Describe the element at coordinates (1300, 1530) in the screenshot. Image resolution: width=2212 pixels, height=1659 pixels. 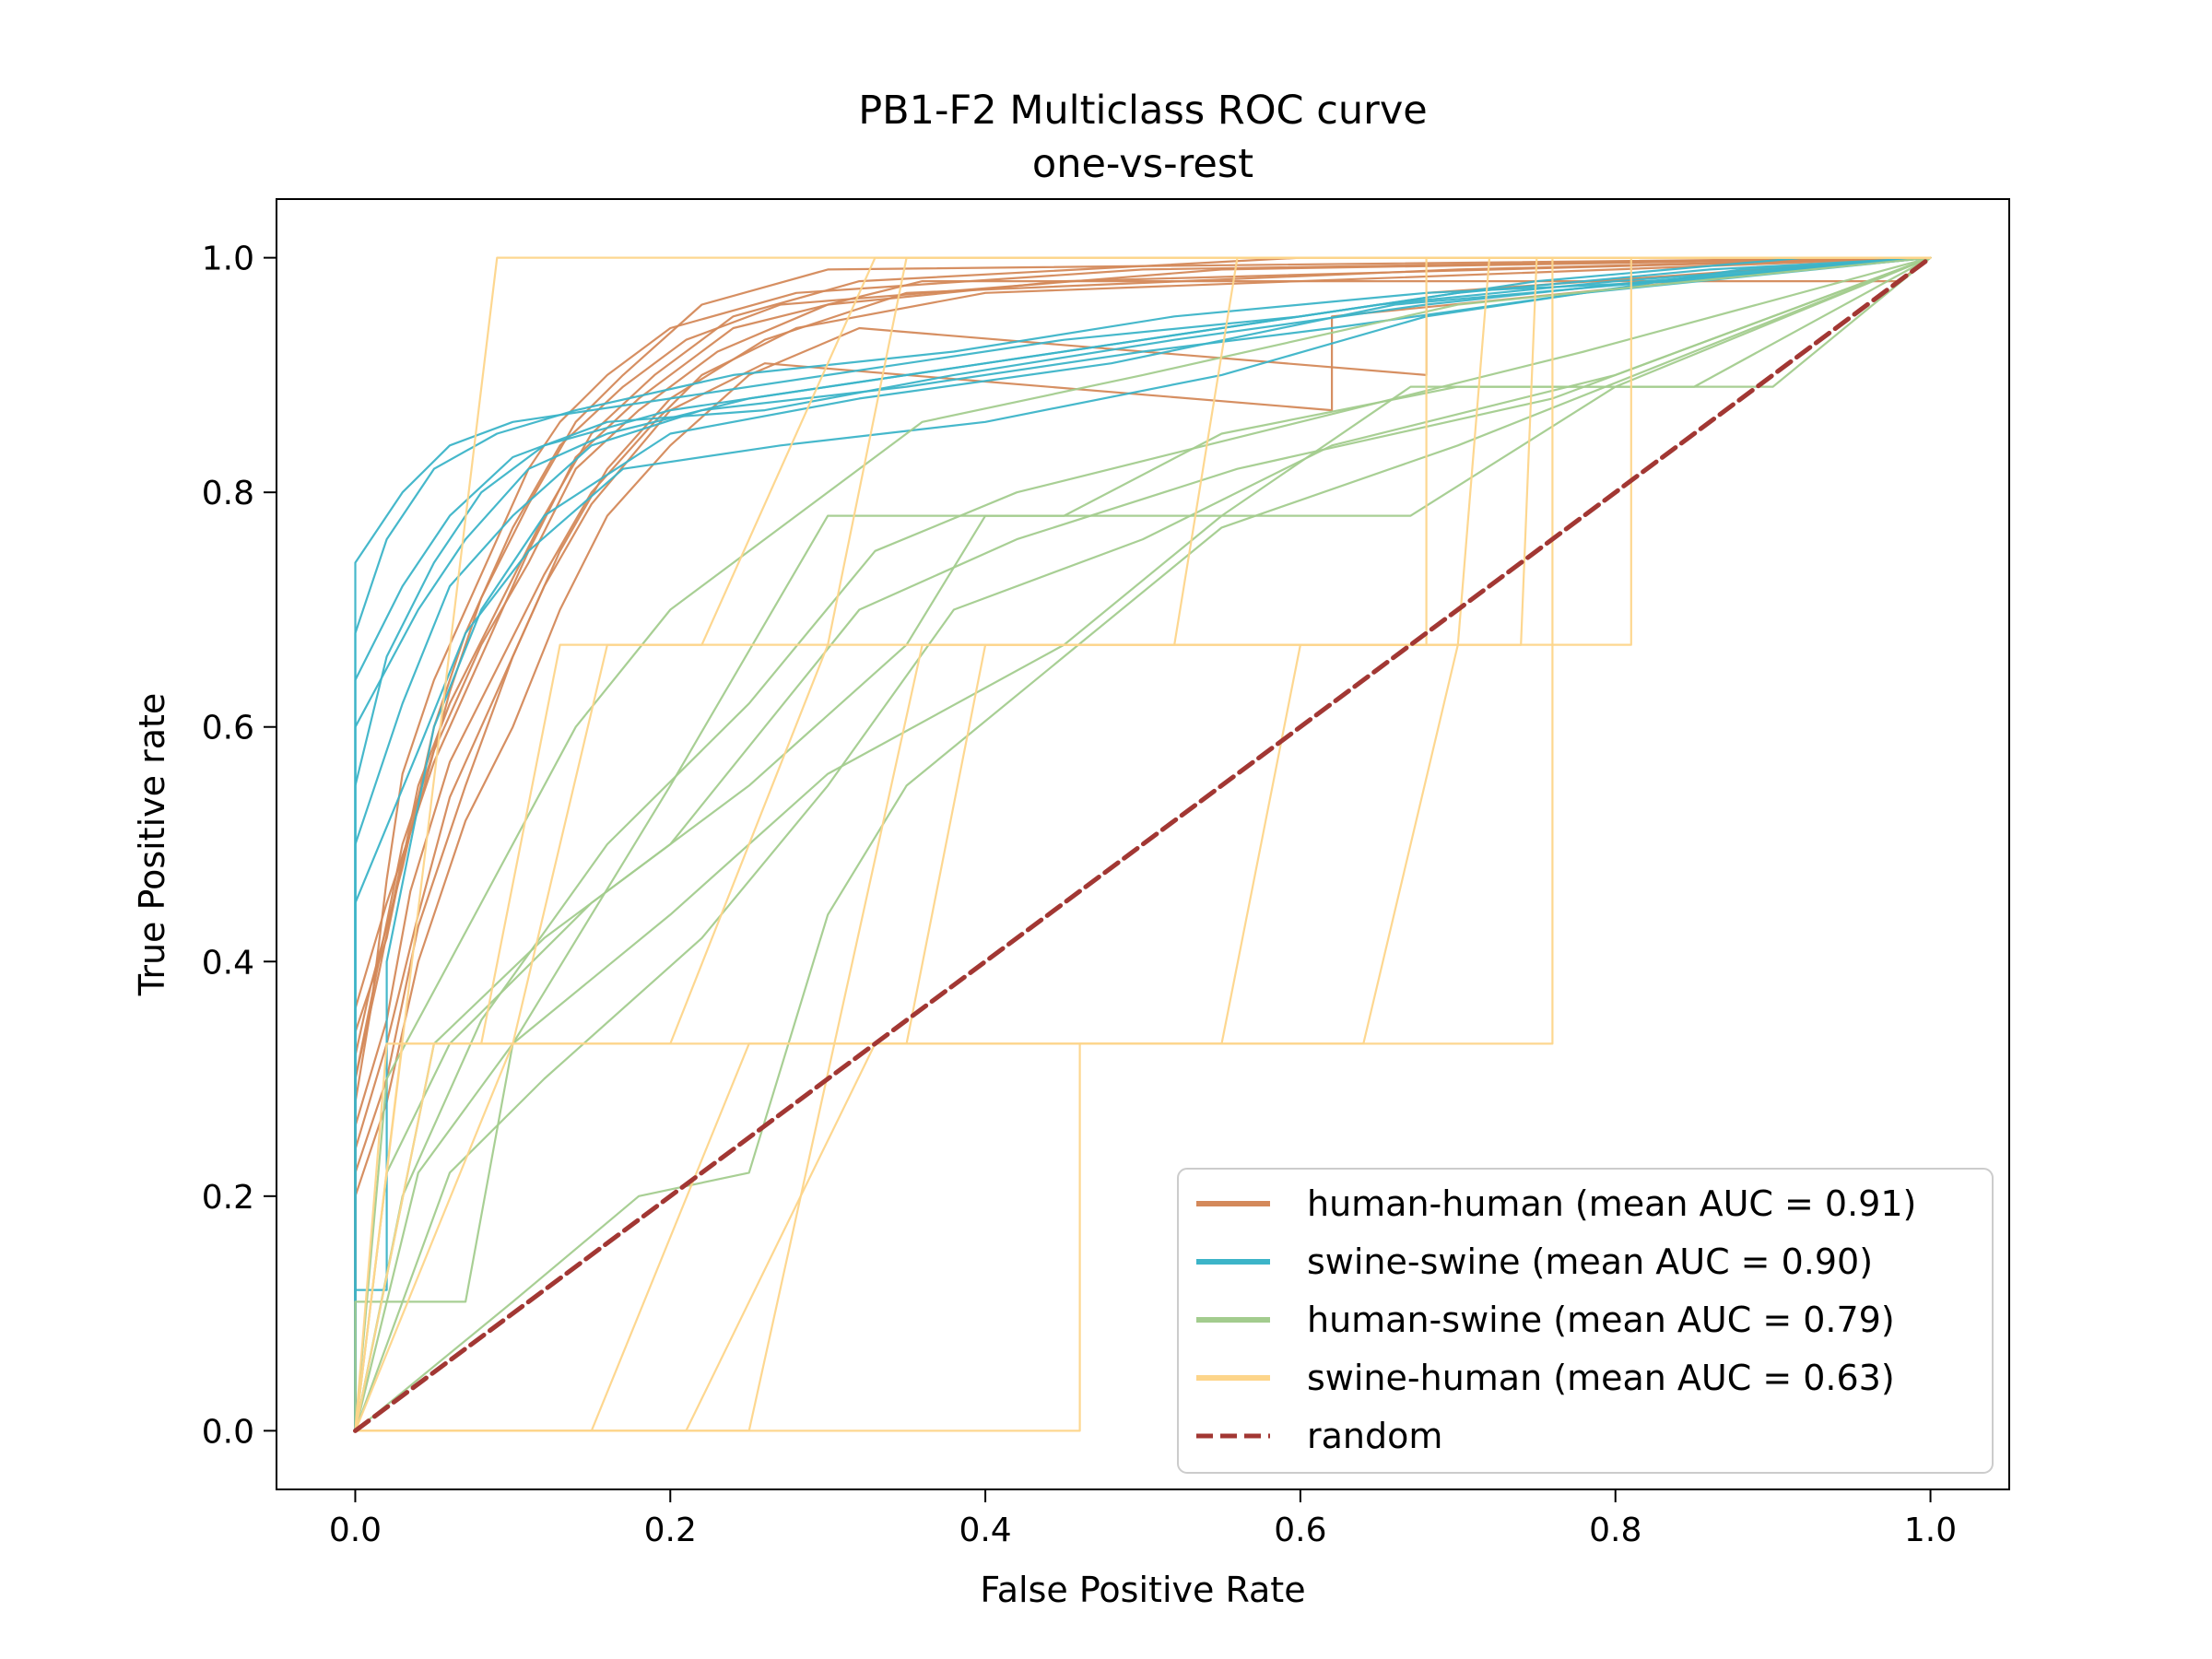
I see `x-tick-label: 0.6` at that location.